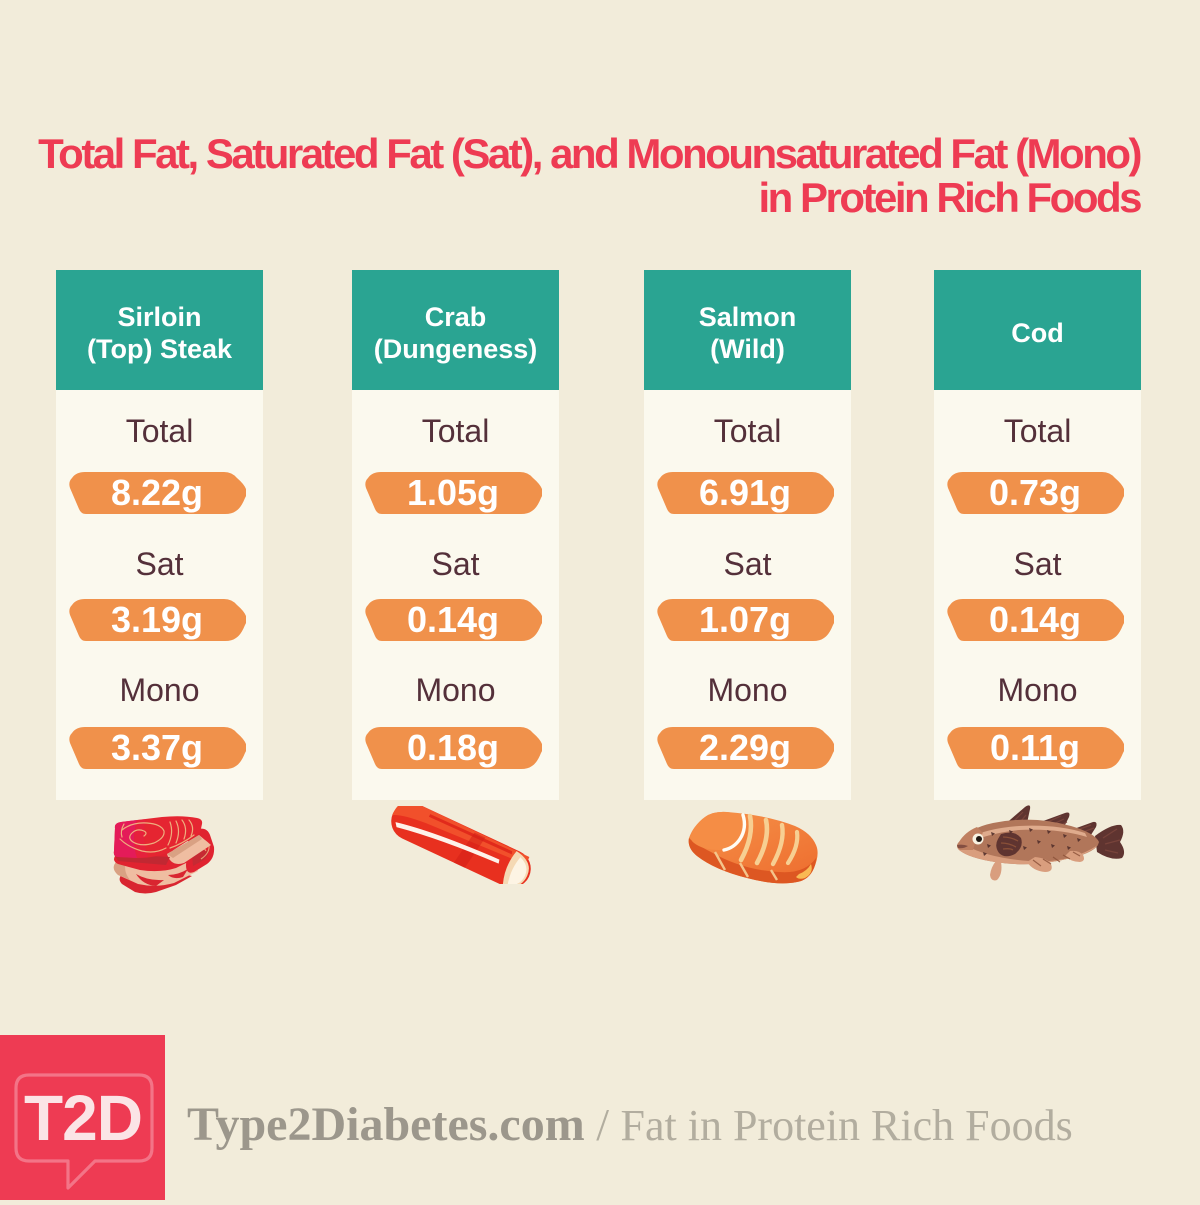 The width and height of the screenshot is (1200, 1205). I want to click on svg-text: T2D, so click(83, 1118).